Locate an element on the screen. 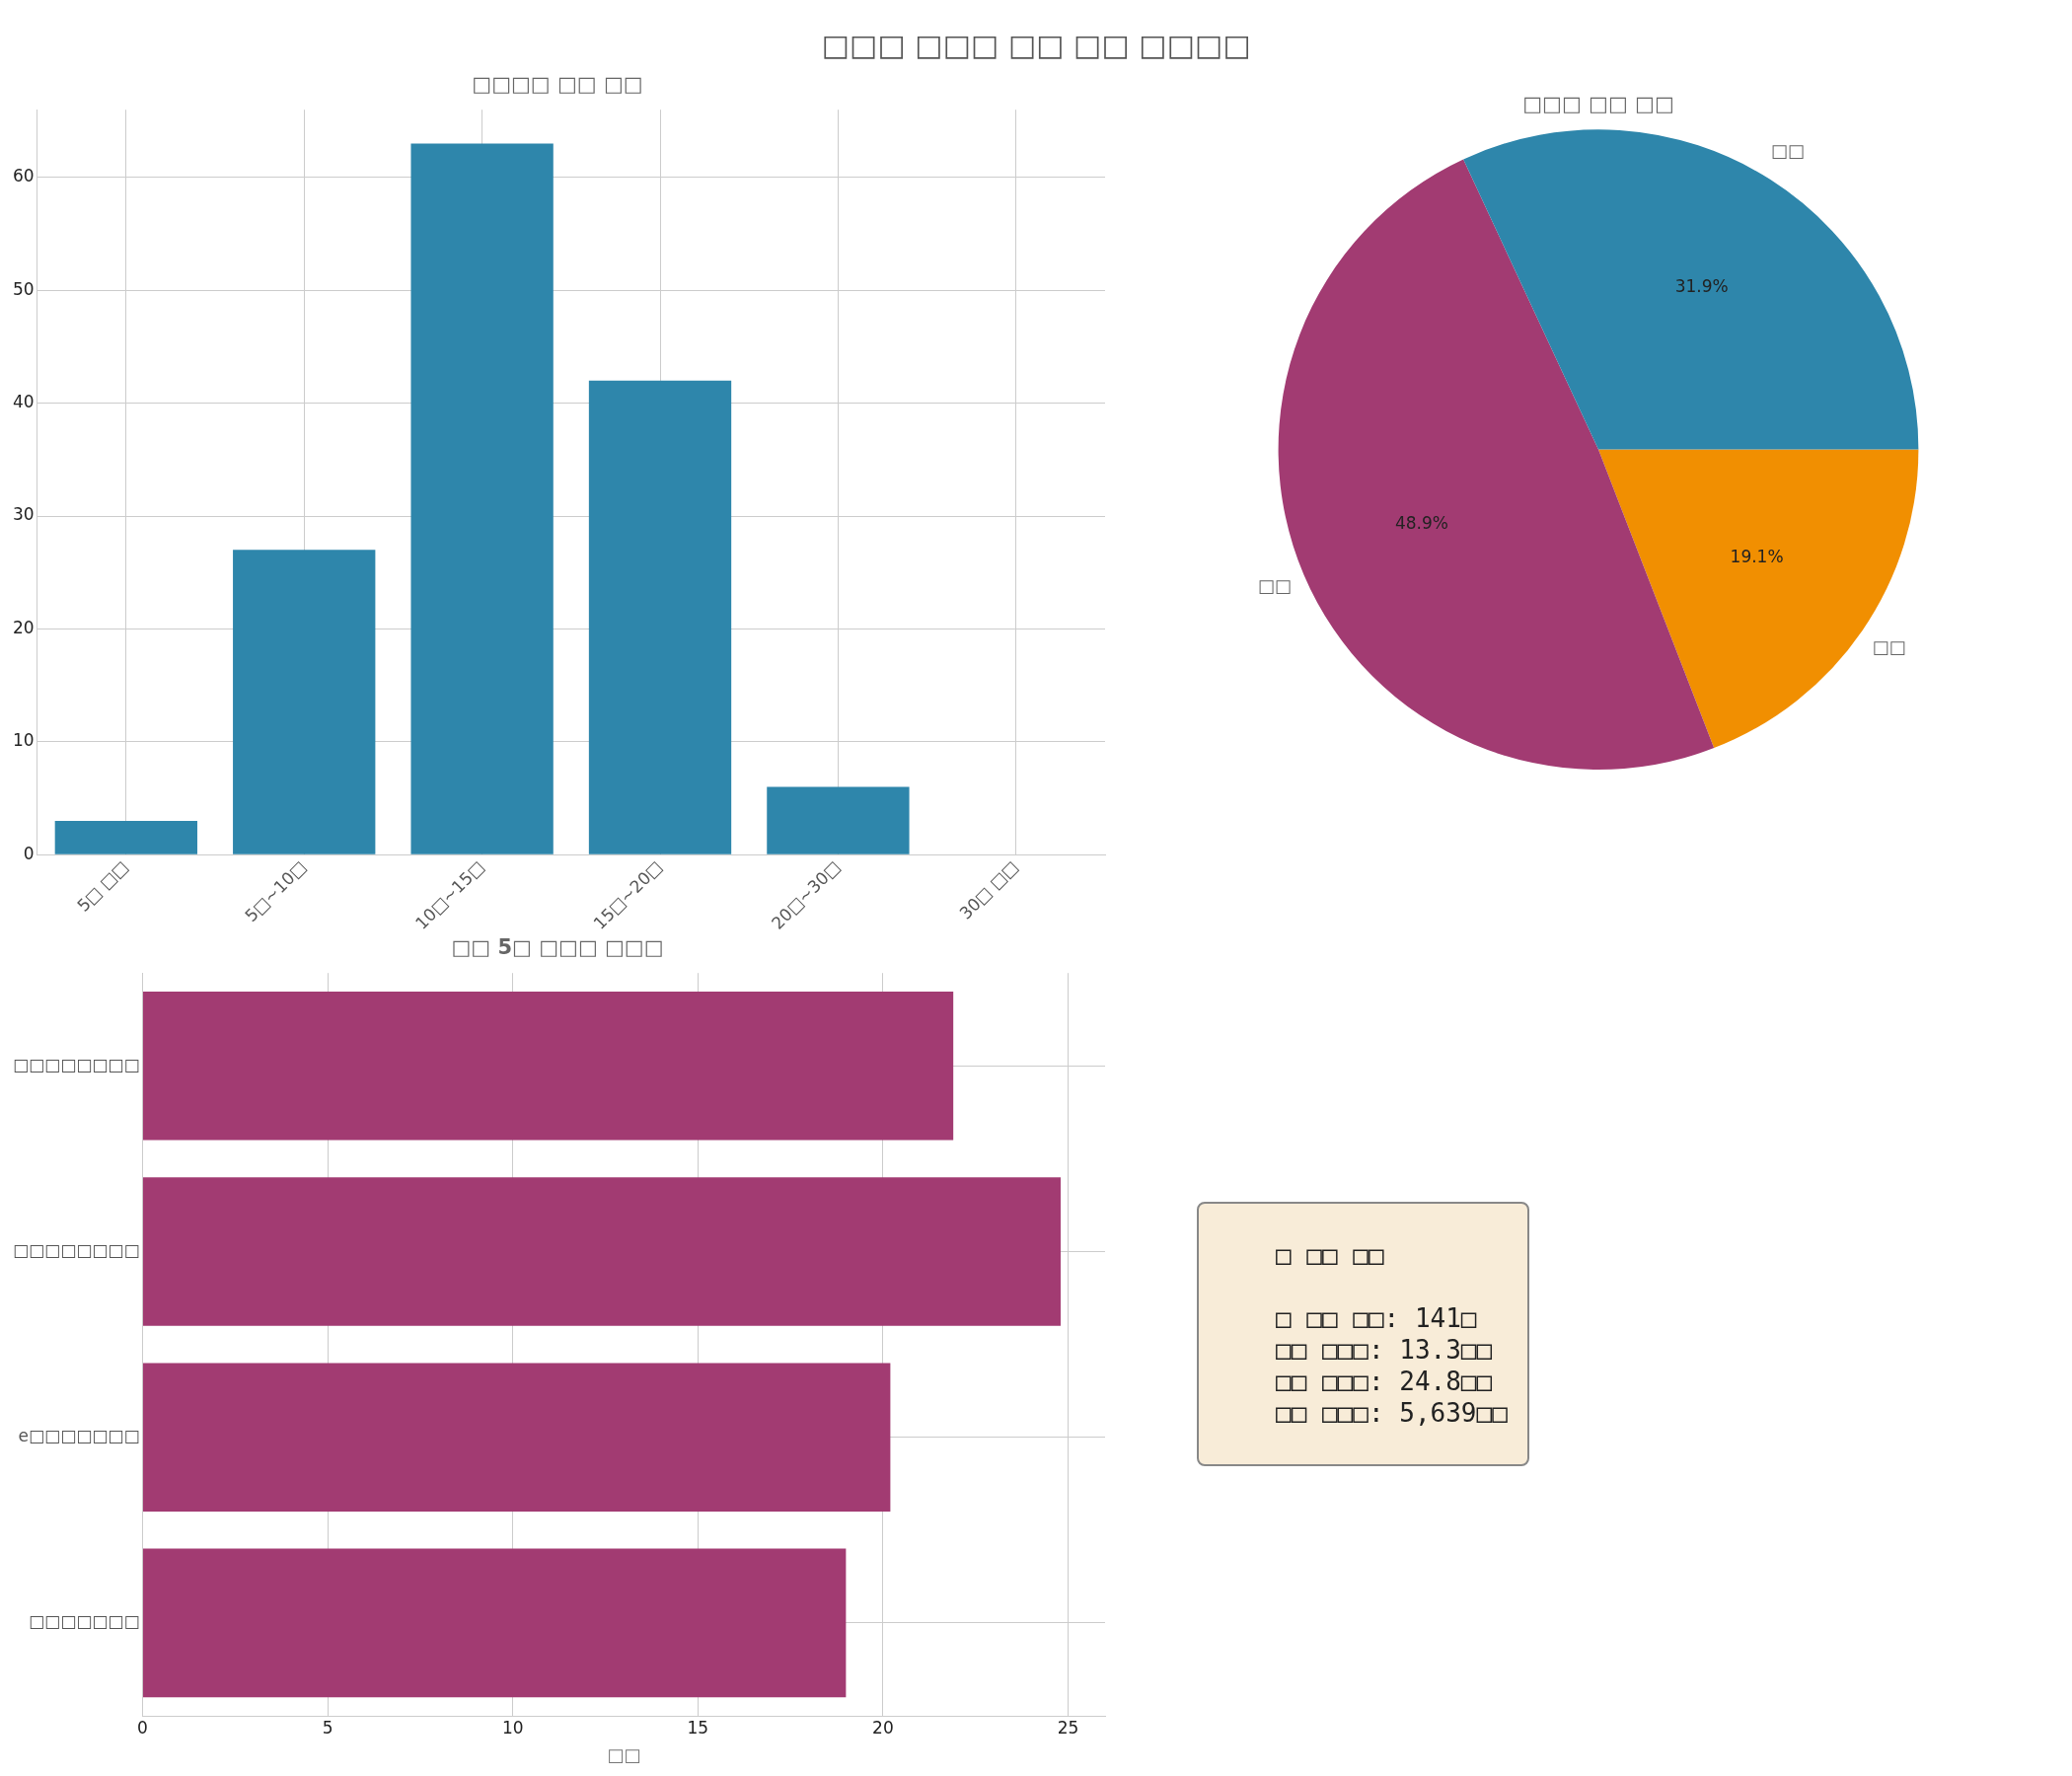 This screenshot has width=2072, height=1776. text: □□ □□□: 24.8□□ is located at coordinates (1385, 1381).